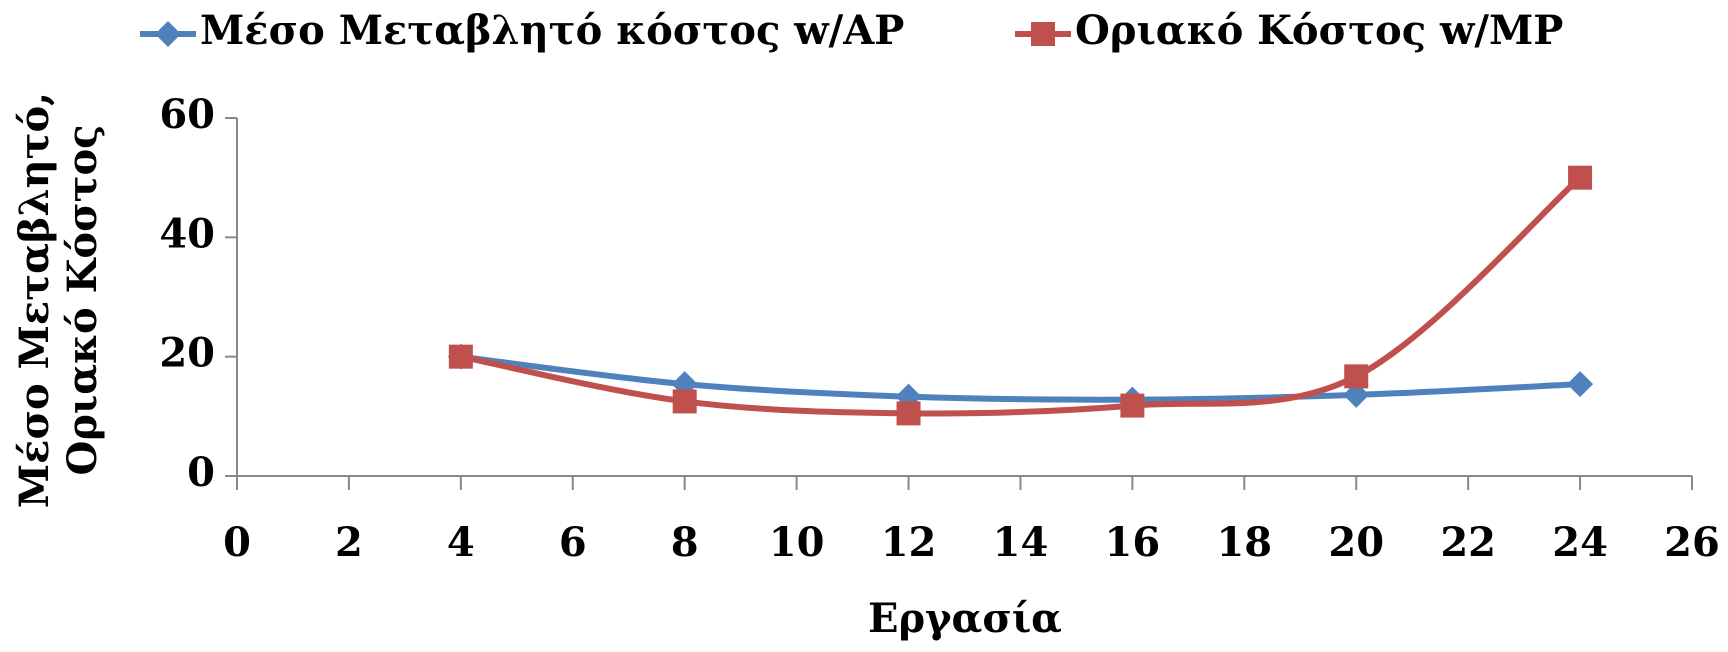 Image resolution: width=1728 pixels, height=652 pixels. What do you see at coordinates (797, 542) in the screenshot?
I see `x-tick-label: 10` at bounding box center [797, 542].